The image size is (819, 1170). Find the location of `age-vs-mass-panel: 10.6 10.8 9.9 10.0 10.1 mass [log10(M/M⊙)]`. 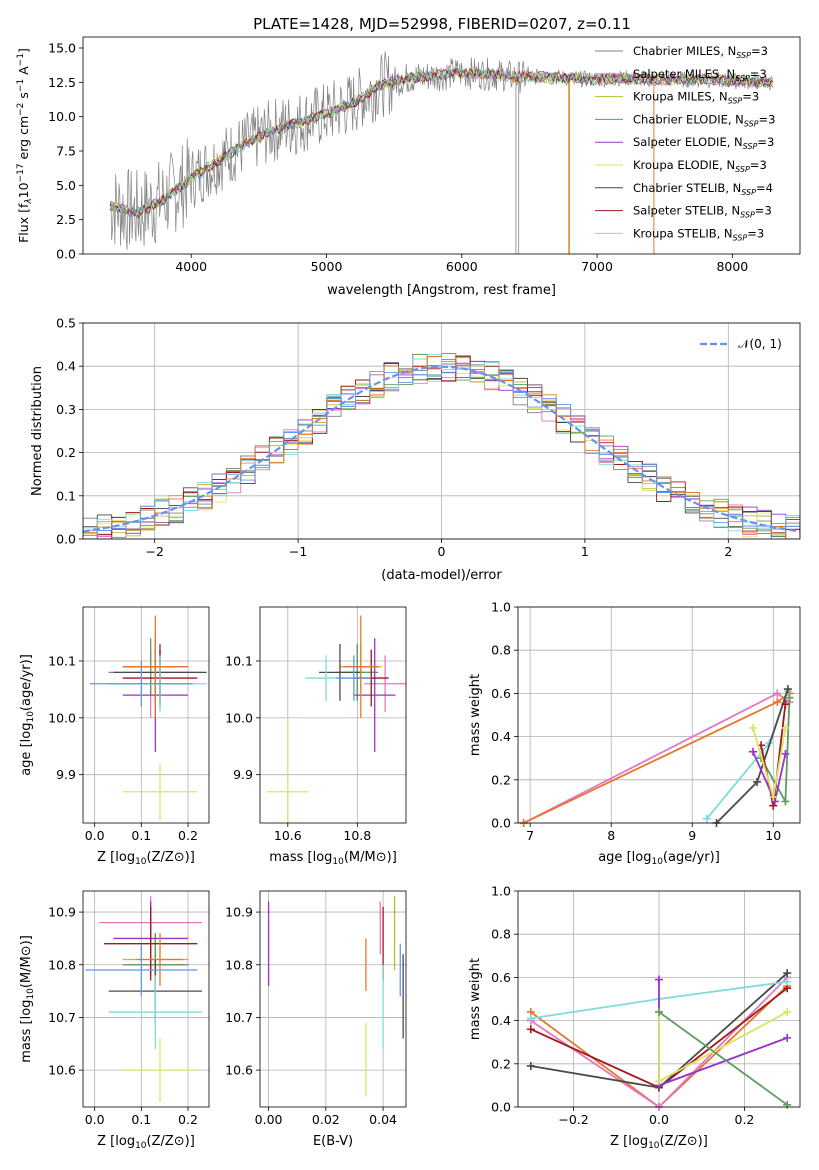

age-vs-mass-panel: 10.6 10.8 9.9 10.0 10.1 mass [log10(M/M⊙)] is located at coordinates (316, 736).